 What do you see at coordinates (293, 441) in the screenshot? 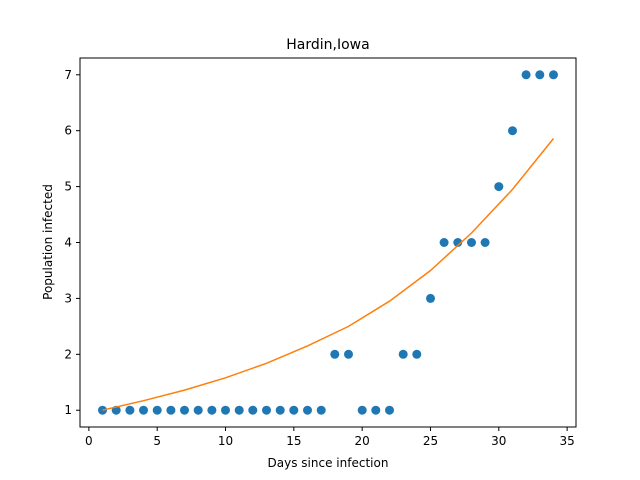
I see `x-tick-label: 15` at bounding box center [293, 441].